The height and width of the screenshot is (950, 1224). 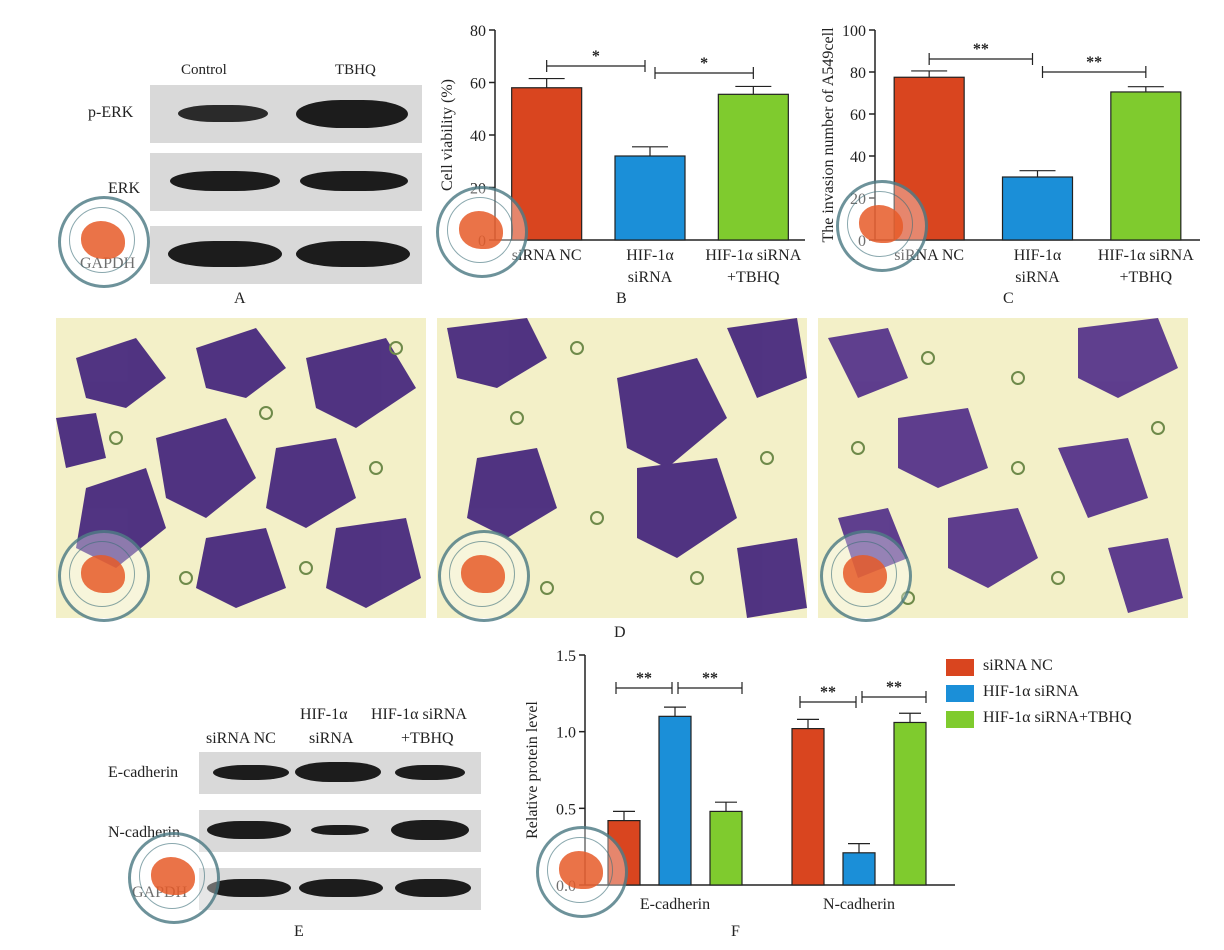 What do you see at coordinates (1008, 298) in the screenshot?
I see `panel-label-c: C` at bounding box center [1008, 298].